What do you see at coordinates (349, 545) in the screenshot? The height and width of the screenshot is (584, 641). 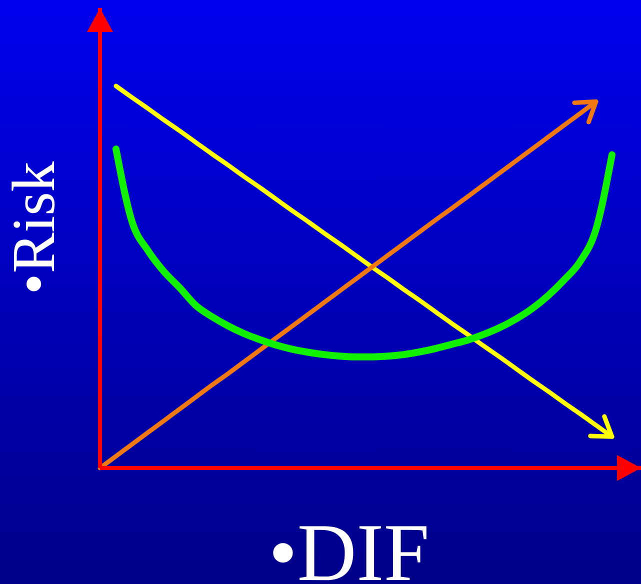 I see `x-axis-title: •DIF` at bounding box center [349, 545].